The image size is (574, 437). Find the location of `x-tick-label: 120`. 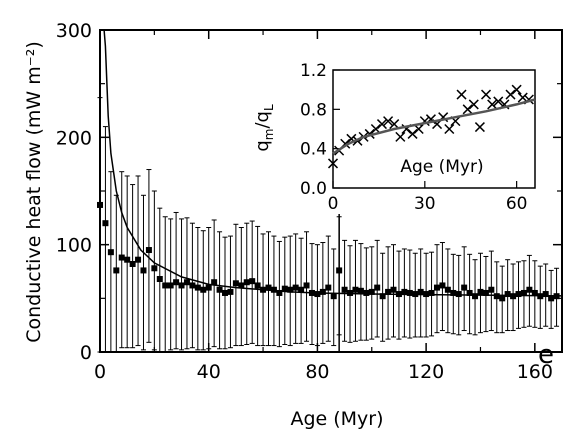

x-tick-label: 120 is located at coordinates (426, 372).